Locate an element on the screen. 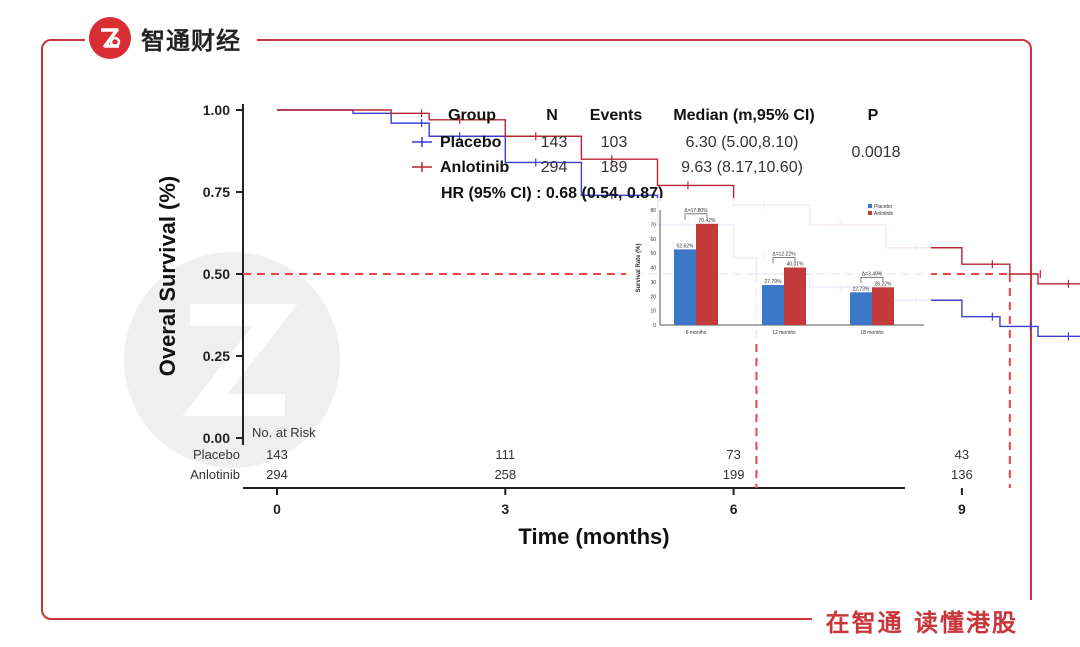 This screenshot has height=647, width=1080. legend-n: 143 is located at coordinates (554, 142).